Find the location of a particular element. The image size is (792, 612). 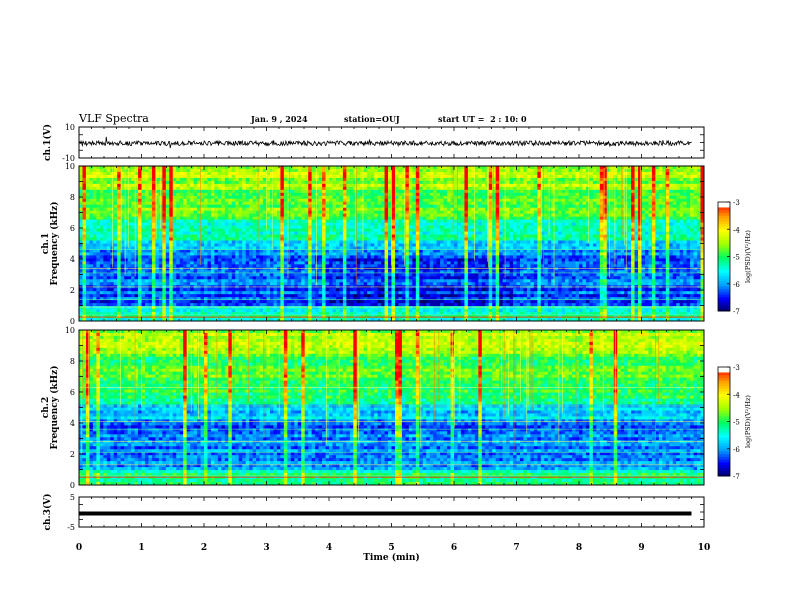

x-tick-label: 6 is located at coordinates (454, 548).